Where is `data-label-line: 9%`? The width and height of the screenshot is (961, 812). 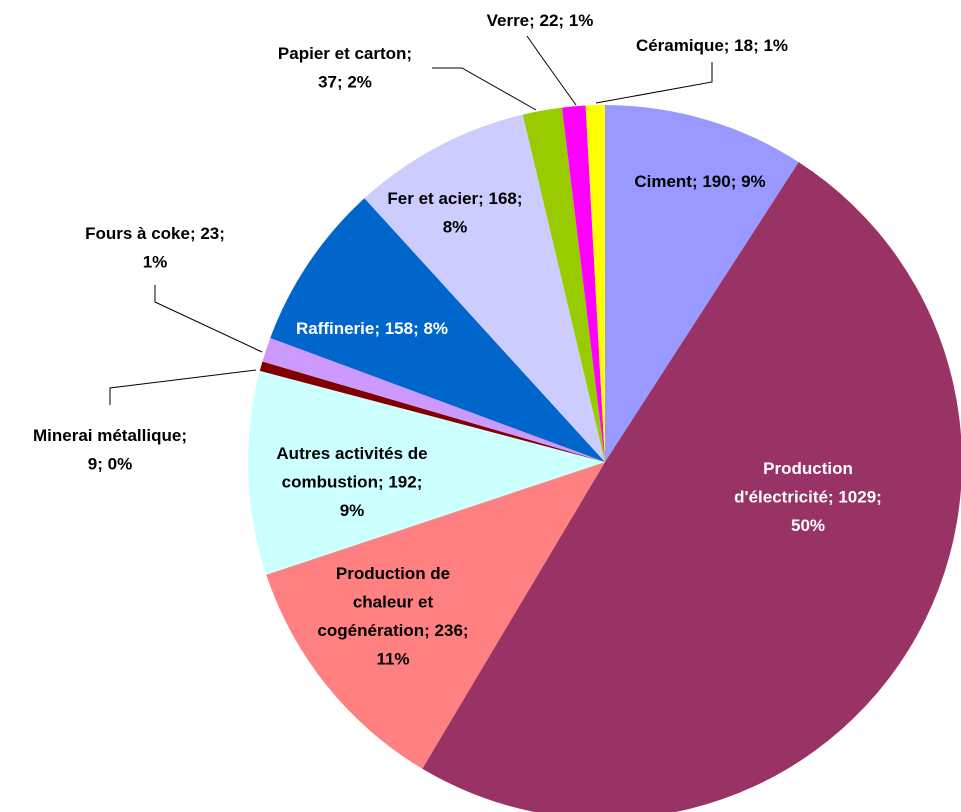
data-label-line: 9% is located at coordinates (352, 510).